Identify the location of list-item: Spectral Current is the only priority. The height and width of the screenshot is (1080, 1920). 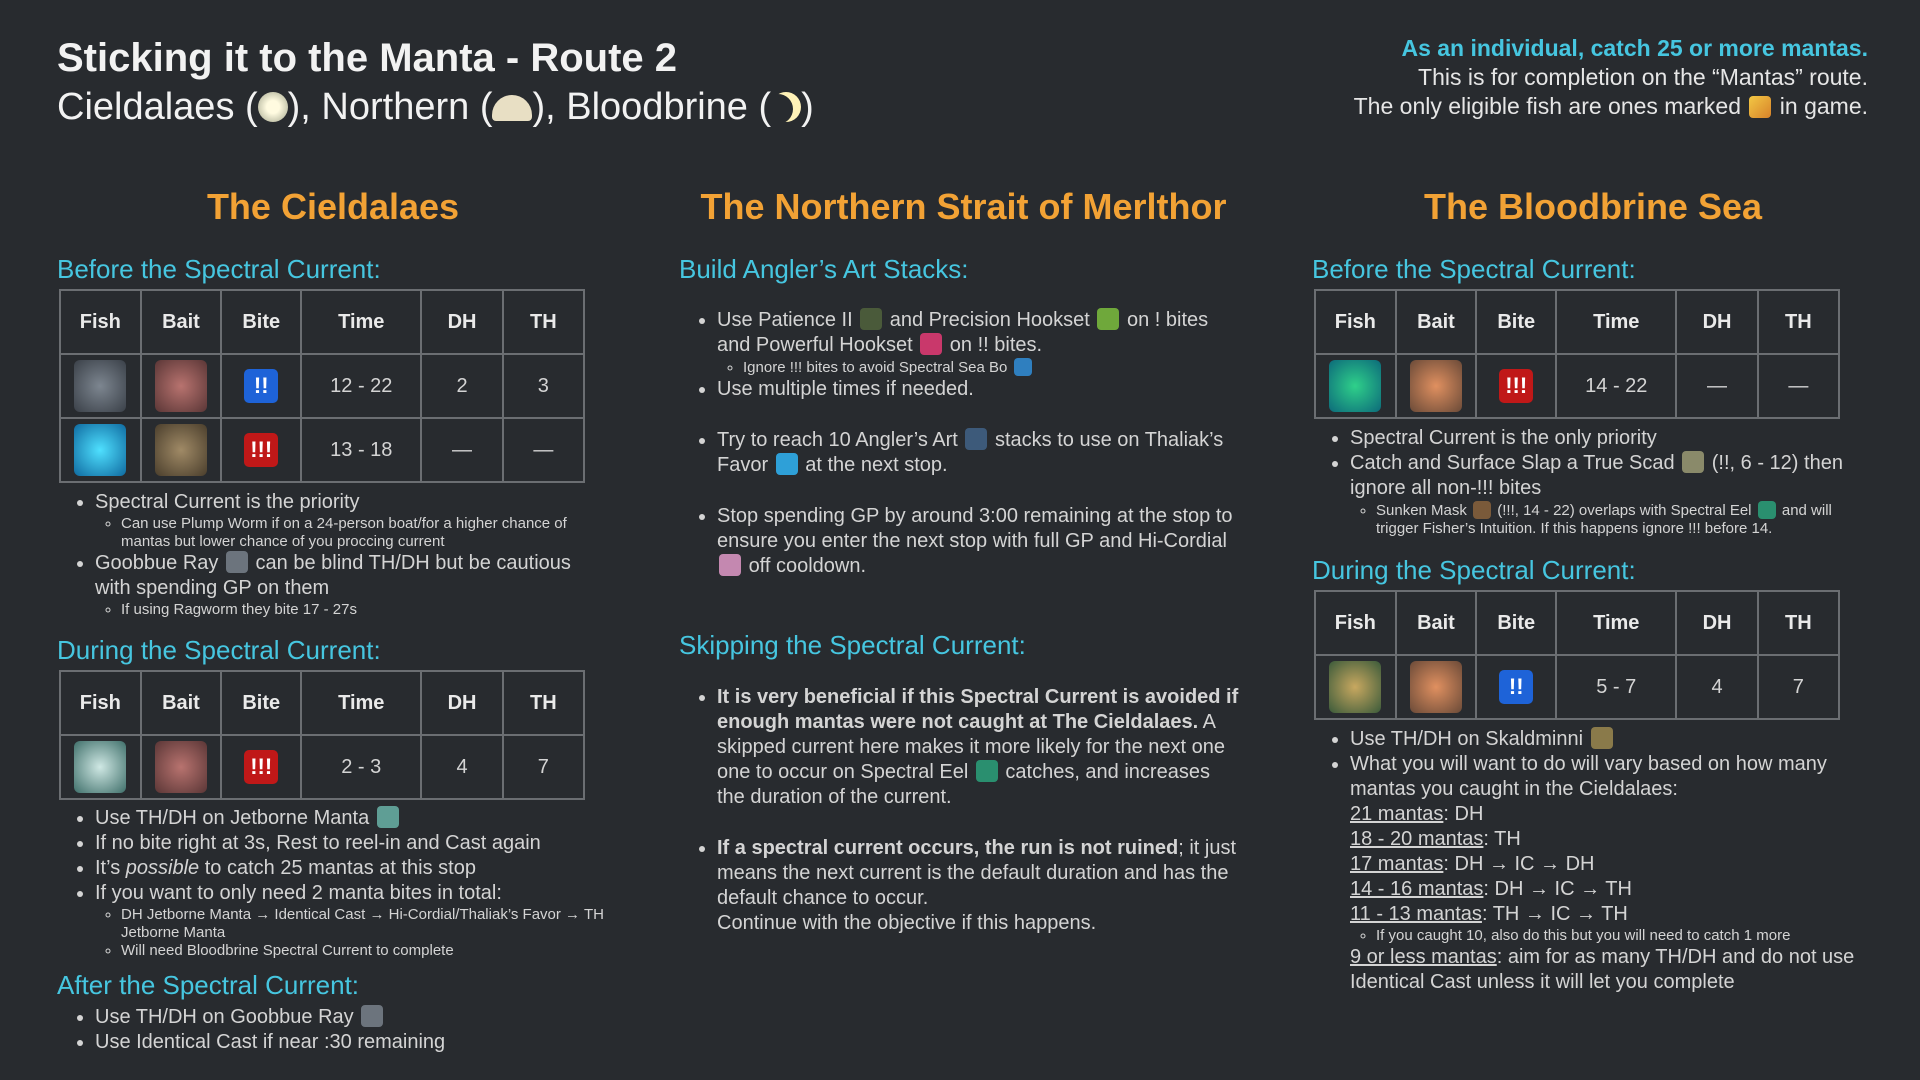
(1611, 438).